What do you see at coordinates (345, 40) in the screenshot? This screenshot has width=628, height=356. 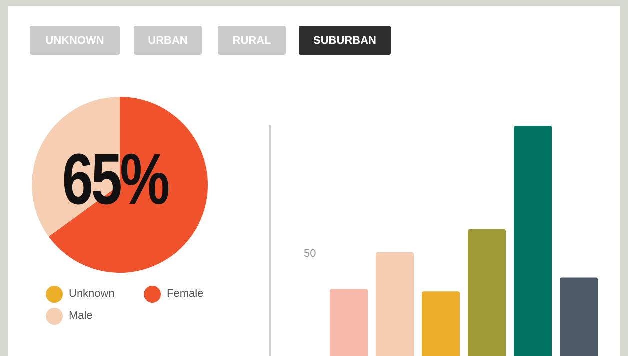 I see `text: SUBURBAN` at bounding box center [345, 40].